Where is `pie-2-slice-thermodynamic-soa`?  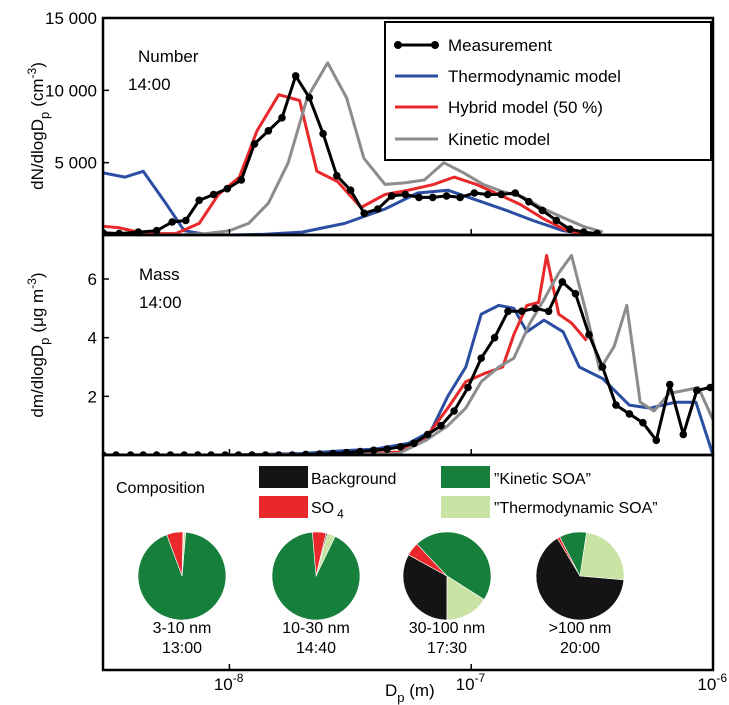 pie-2-slice-thermodynamic-soa is located at coordinates (325, 555).